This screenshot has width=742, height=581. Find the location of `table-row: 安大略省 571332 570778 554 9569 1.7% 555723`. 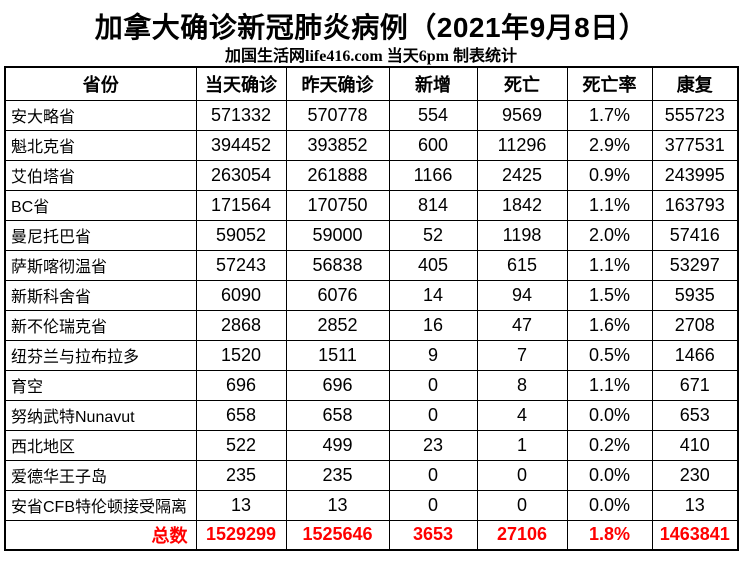

table-row: 安大略省 571332 570778 554 9569 1.7% 555723 is located at coordinates (371, 115).